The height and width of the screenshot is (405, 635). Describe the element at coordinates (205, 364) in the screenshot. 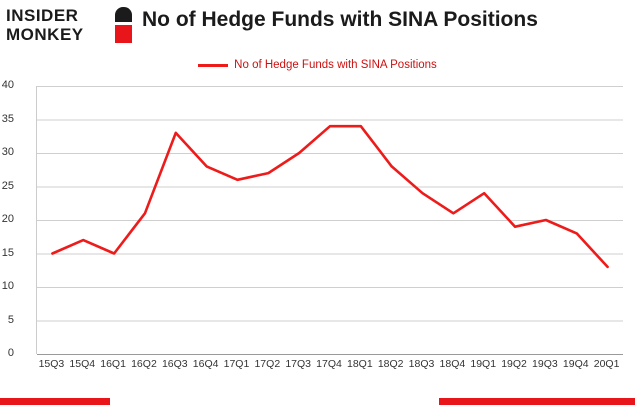

I see `x-tick-label: 16Q4` at that location.